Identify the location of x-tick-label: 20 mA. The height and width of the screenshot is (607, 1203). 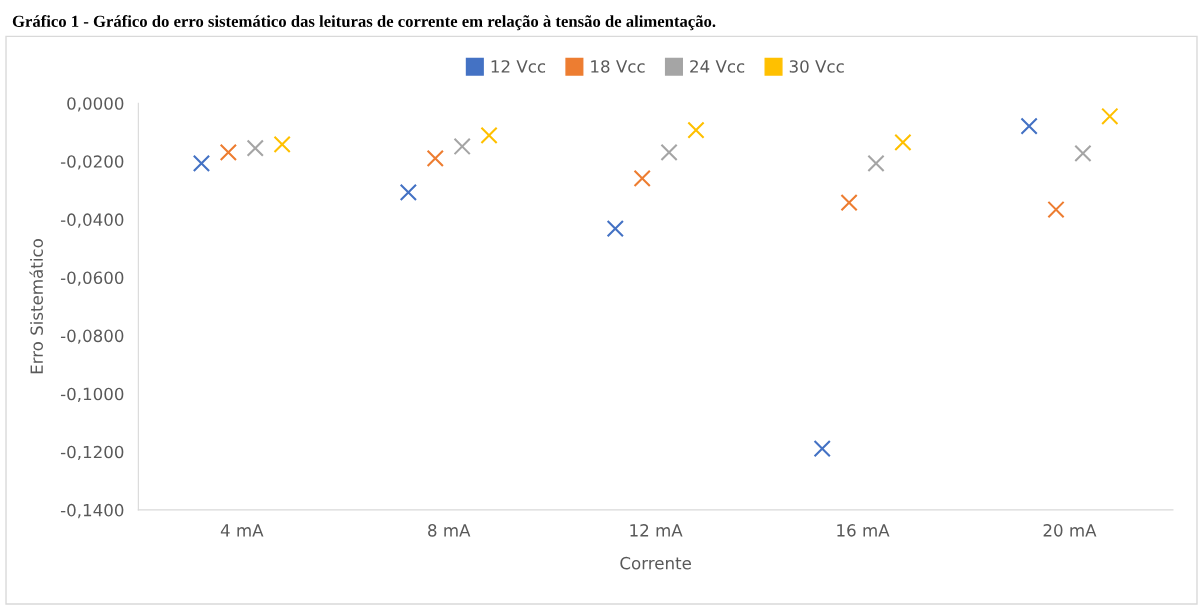
(1070, 530).